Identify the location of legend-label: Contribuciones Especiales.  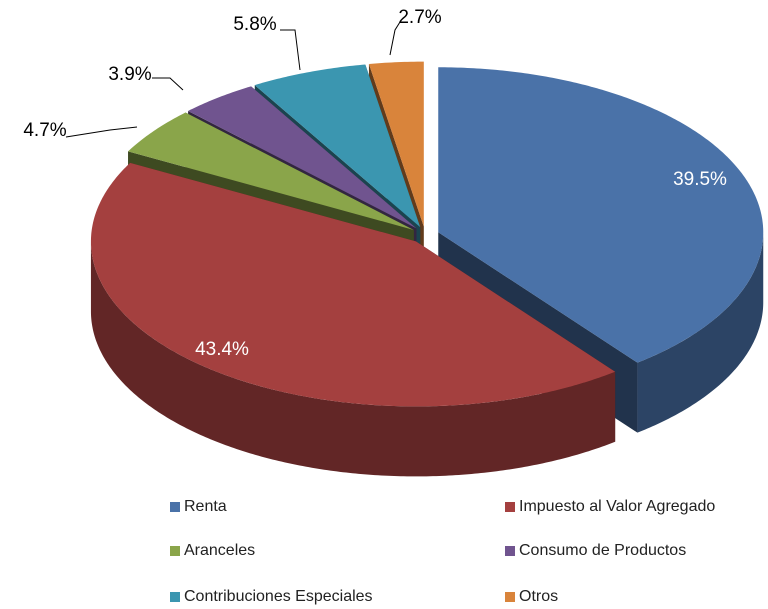
(278, 596).